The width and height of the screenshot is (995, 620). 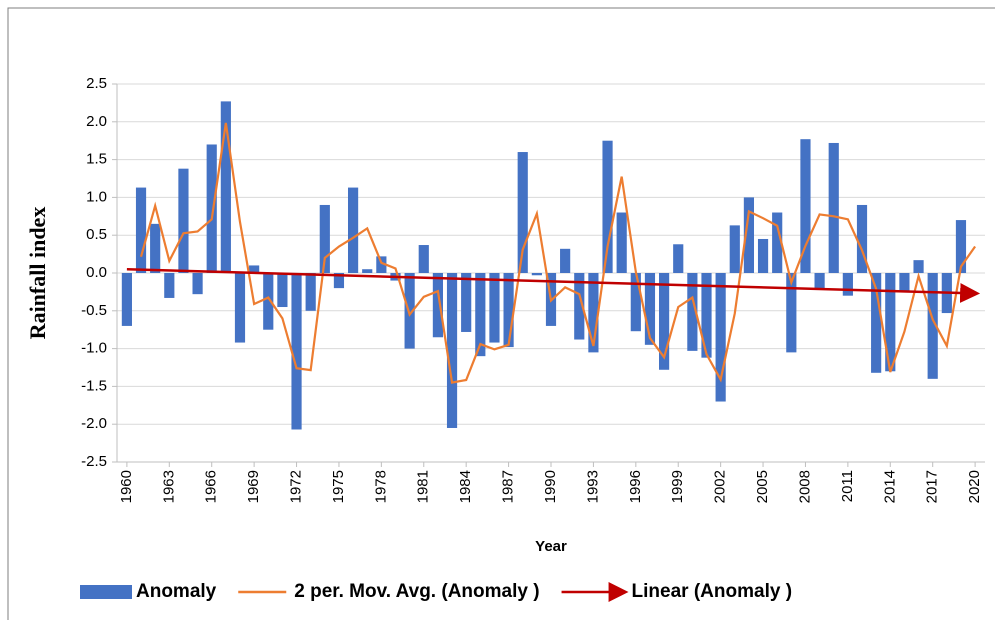 What do you see at coordinates (423, 486) in the screenshot?
I see `x-tick-label: 1981` at bounding box center [423, 486].